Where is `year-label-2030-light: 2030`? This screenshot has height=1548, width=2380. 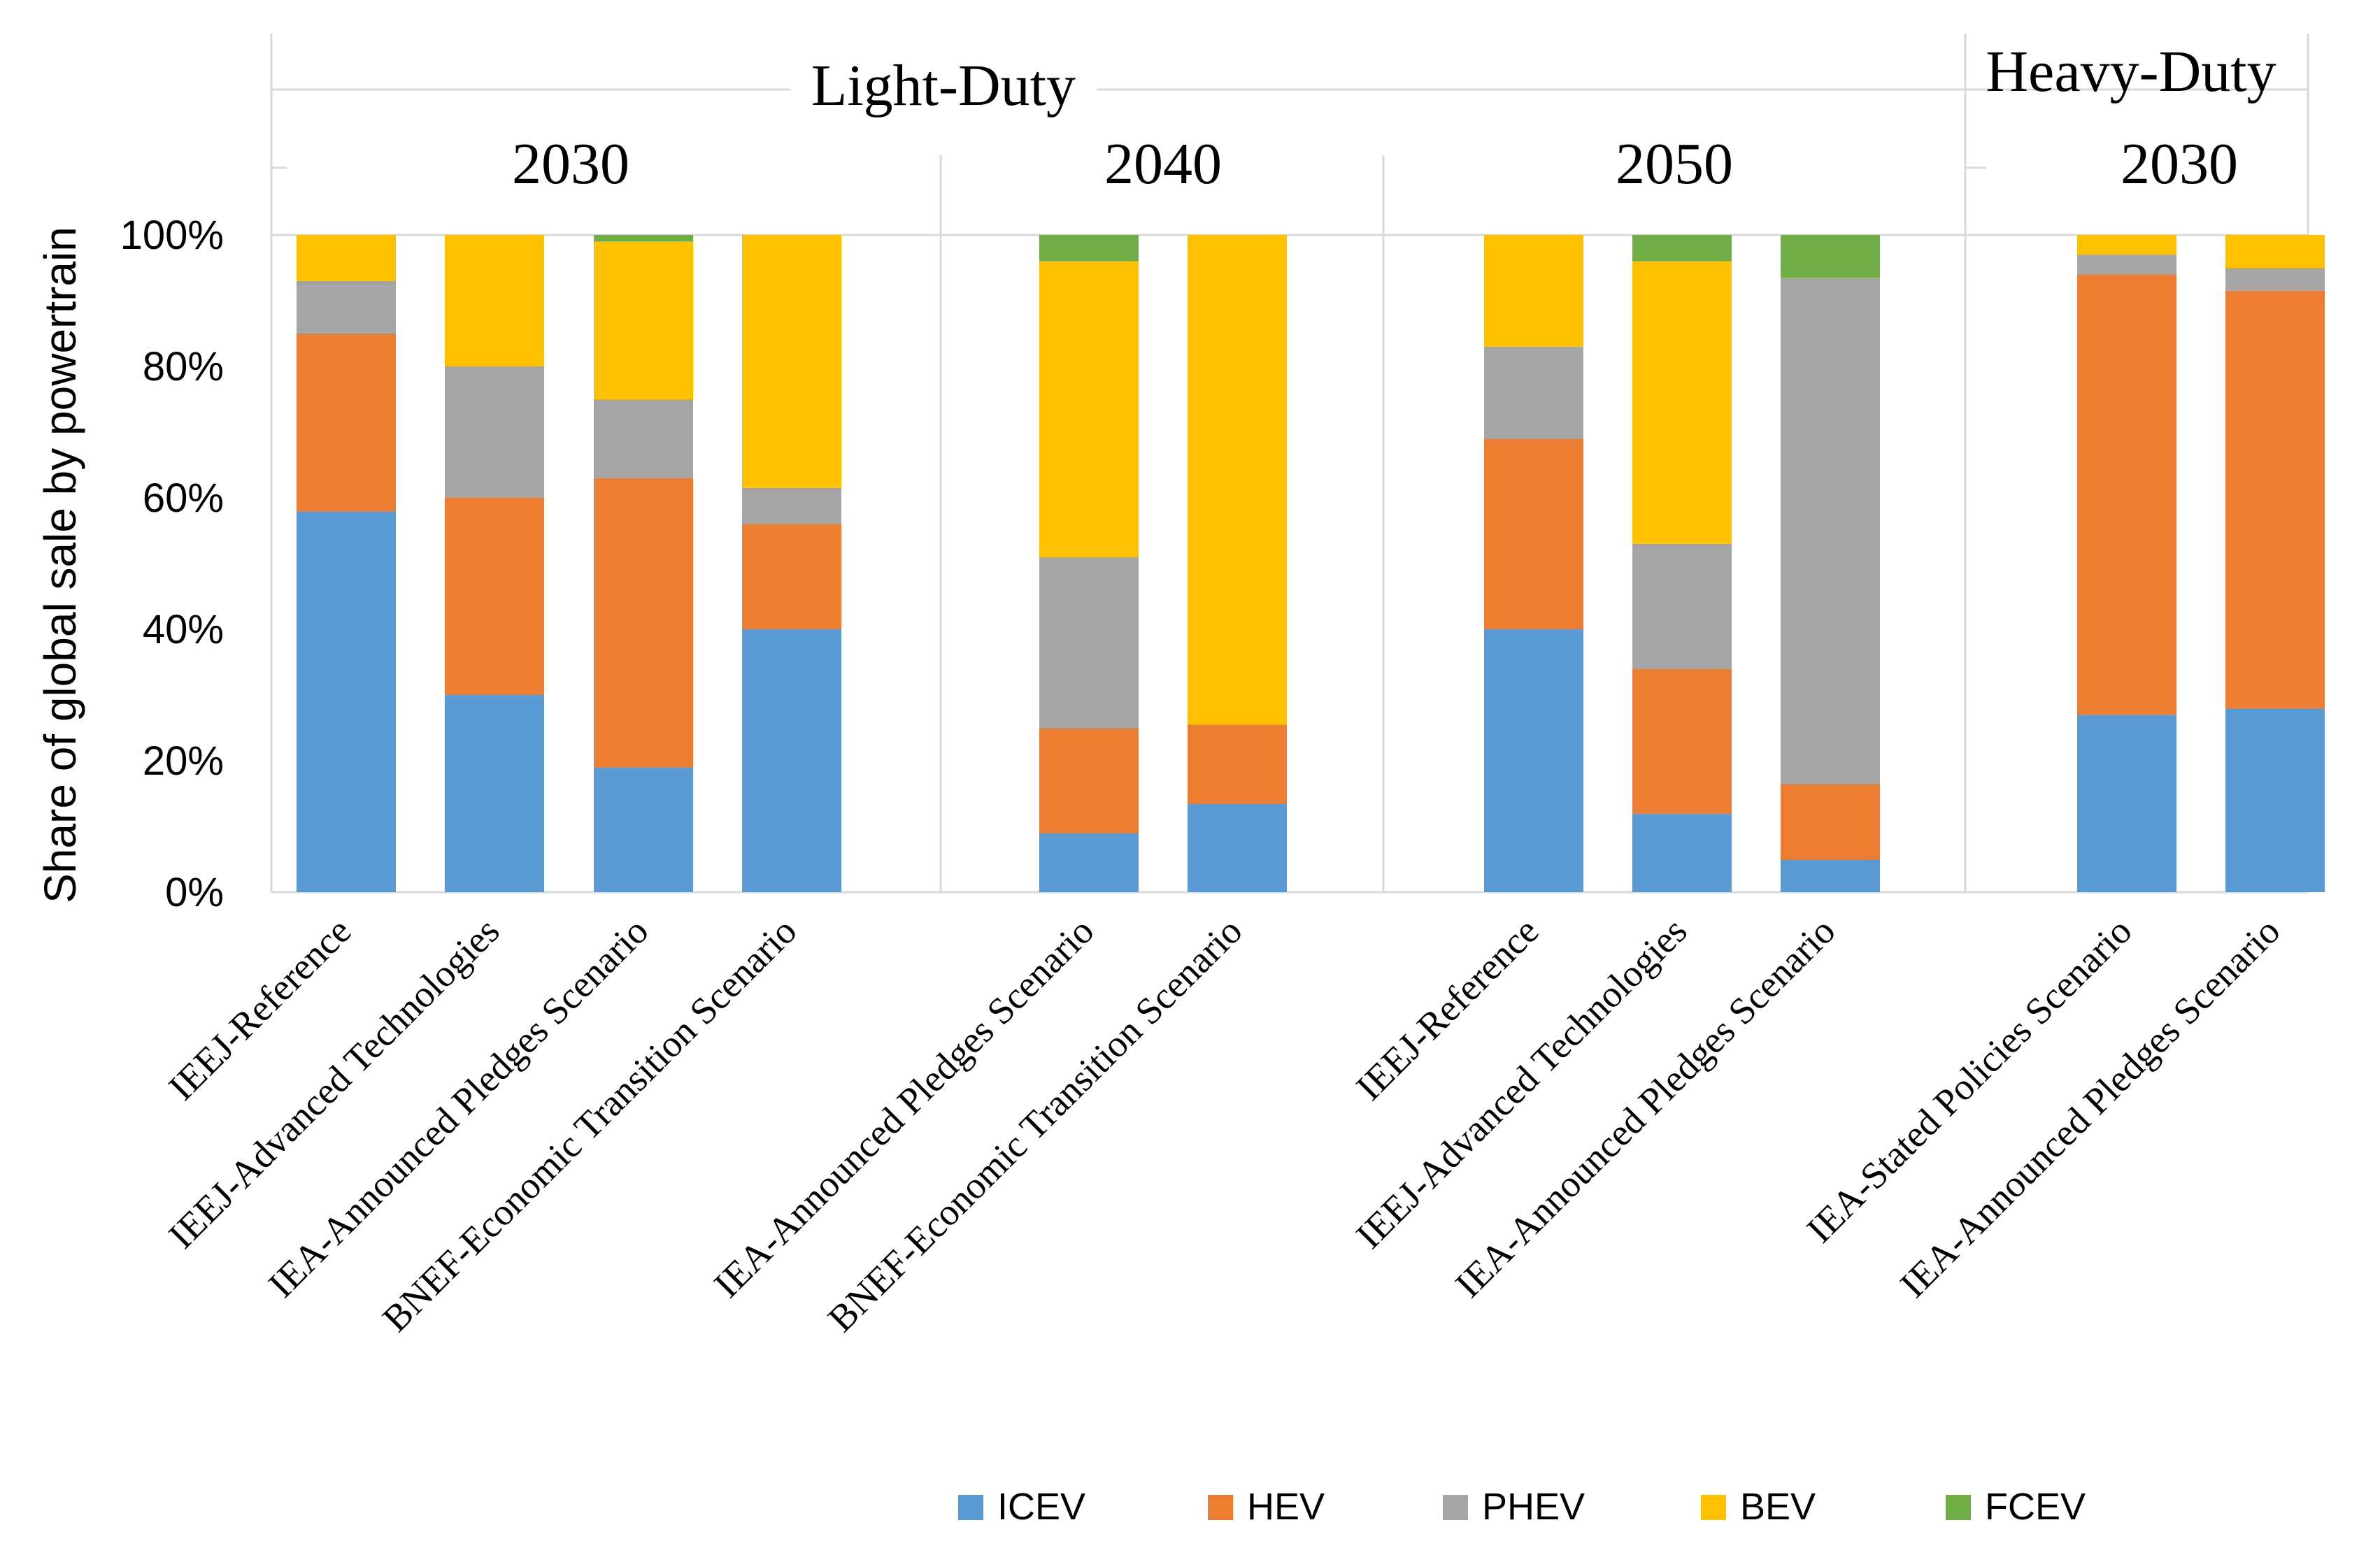 year-label-2030-light: 2030 is located at coordinates (570, 163).